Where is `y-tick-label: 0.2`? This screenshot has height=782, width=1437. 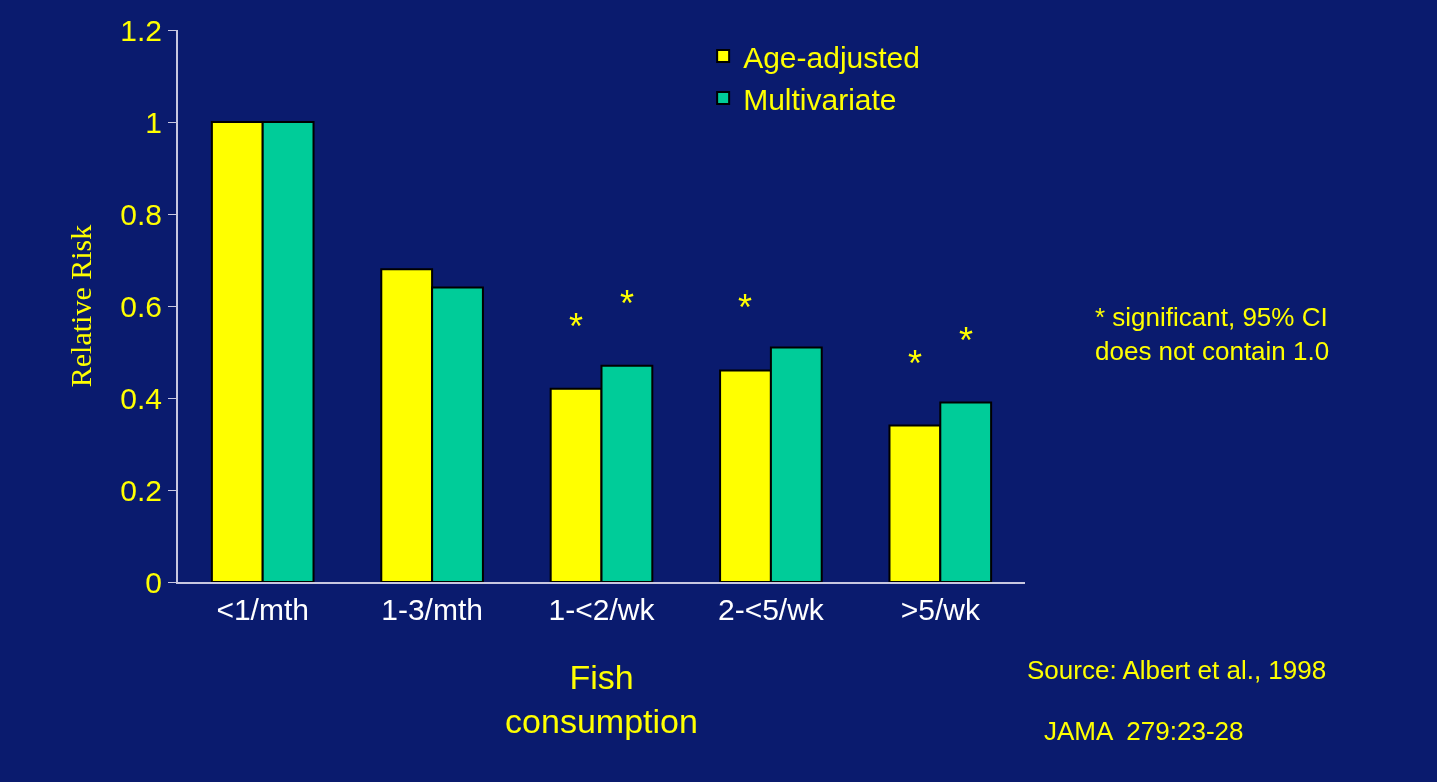
y-tick-label: 0.2 is located at coordinates (141, 490).